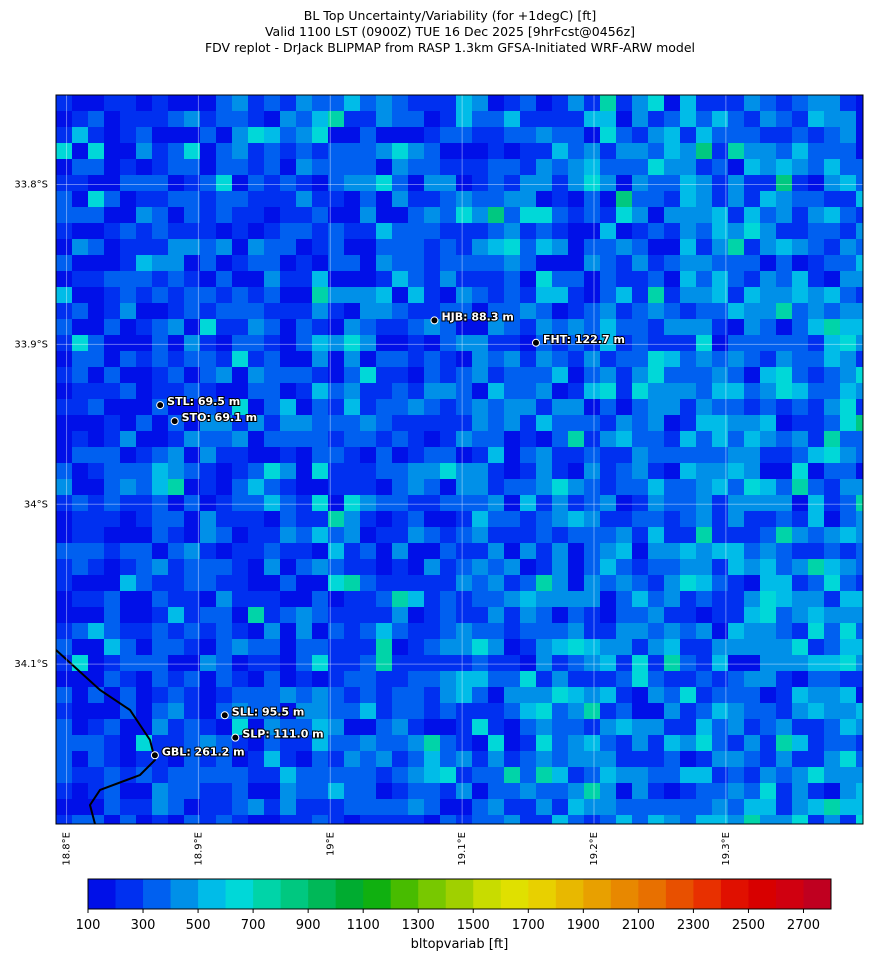  What do you see at coordinates (594, 849) in the screenshot?
I see `lon-tick-label: 19.2°E` at bounding box center [594, 849].